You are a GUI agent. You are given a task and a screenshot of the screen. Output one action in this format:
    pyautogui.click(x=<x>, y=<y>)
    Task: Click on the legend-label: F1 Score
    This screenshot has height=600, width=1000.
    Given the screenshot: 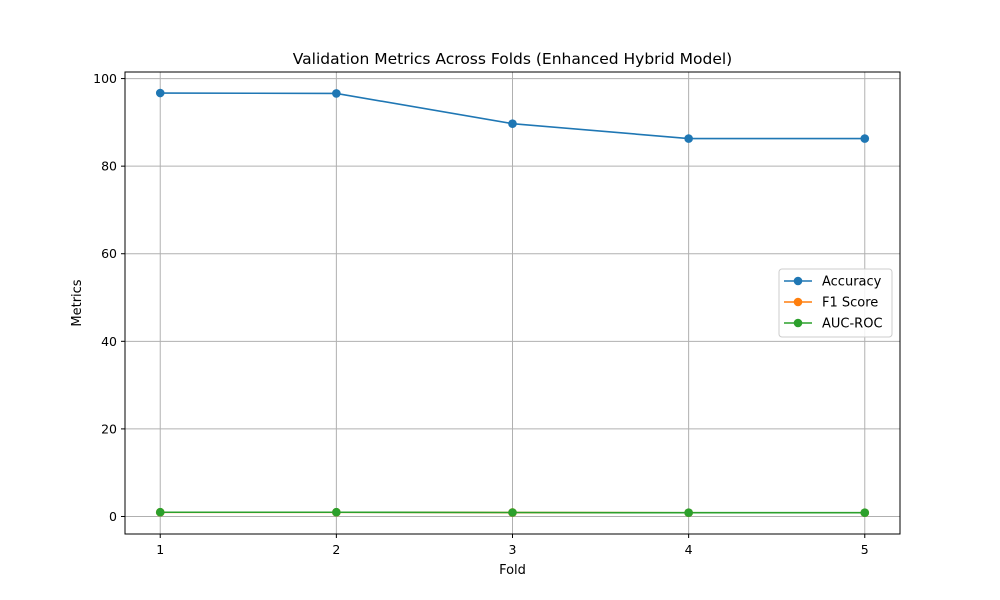 What is the action you would take?
    pyautogui.click(x=850, y=303)
    